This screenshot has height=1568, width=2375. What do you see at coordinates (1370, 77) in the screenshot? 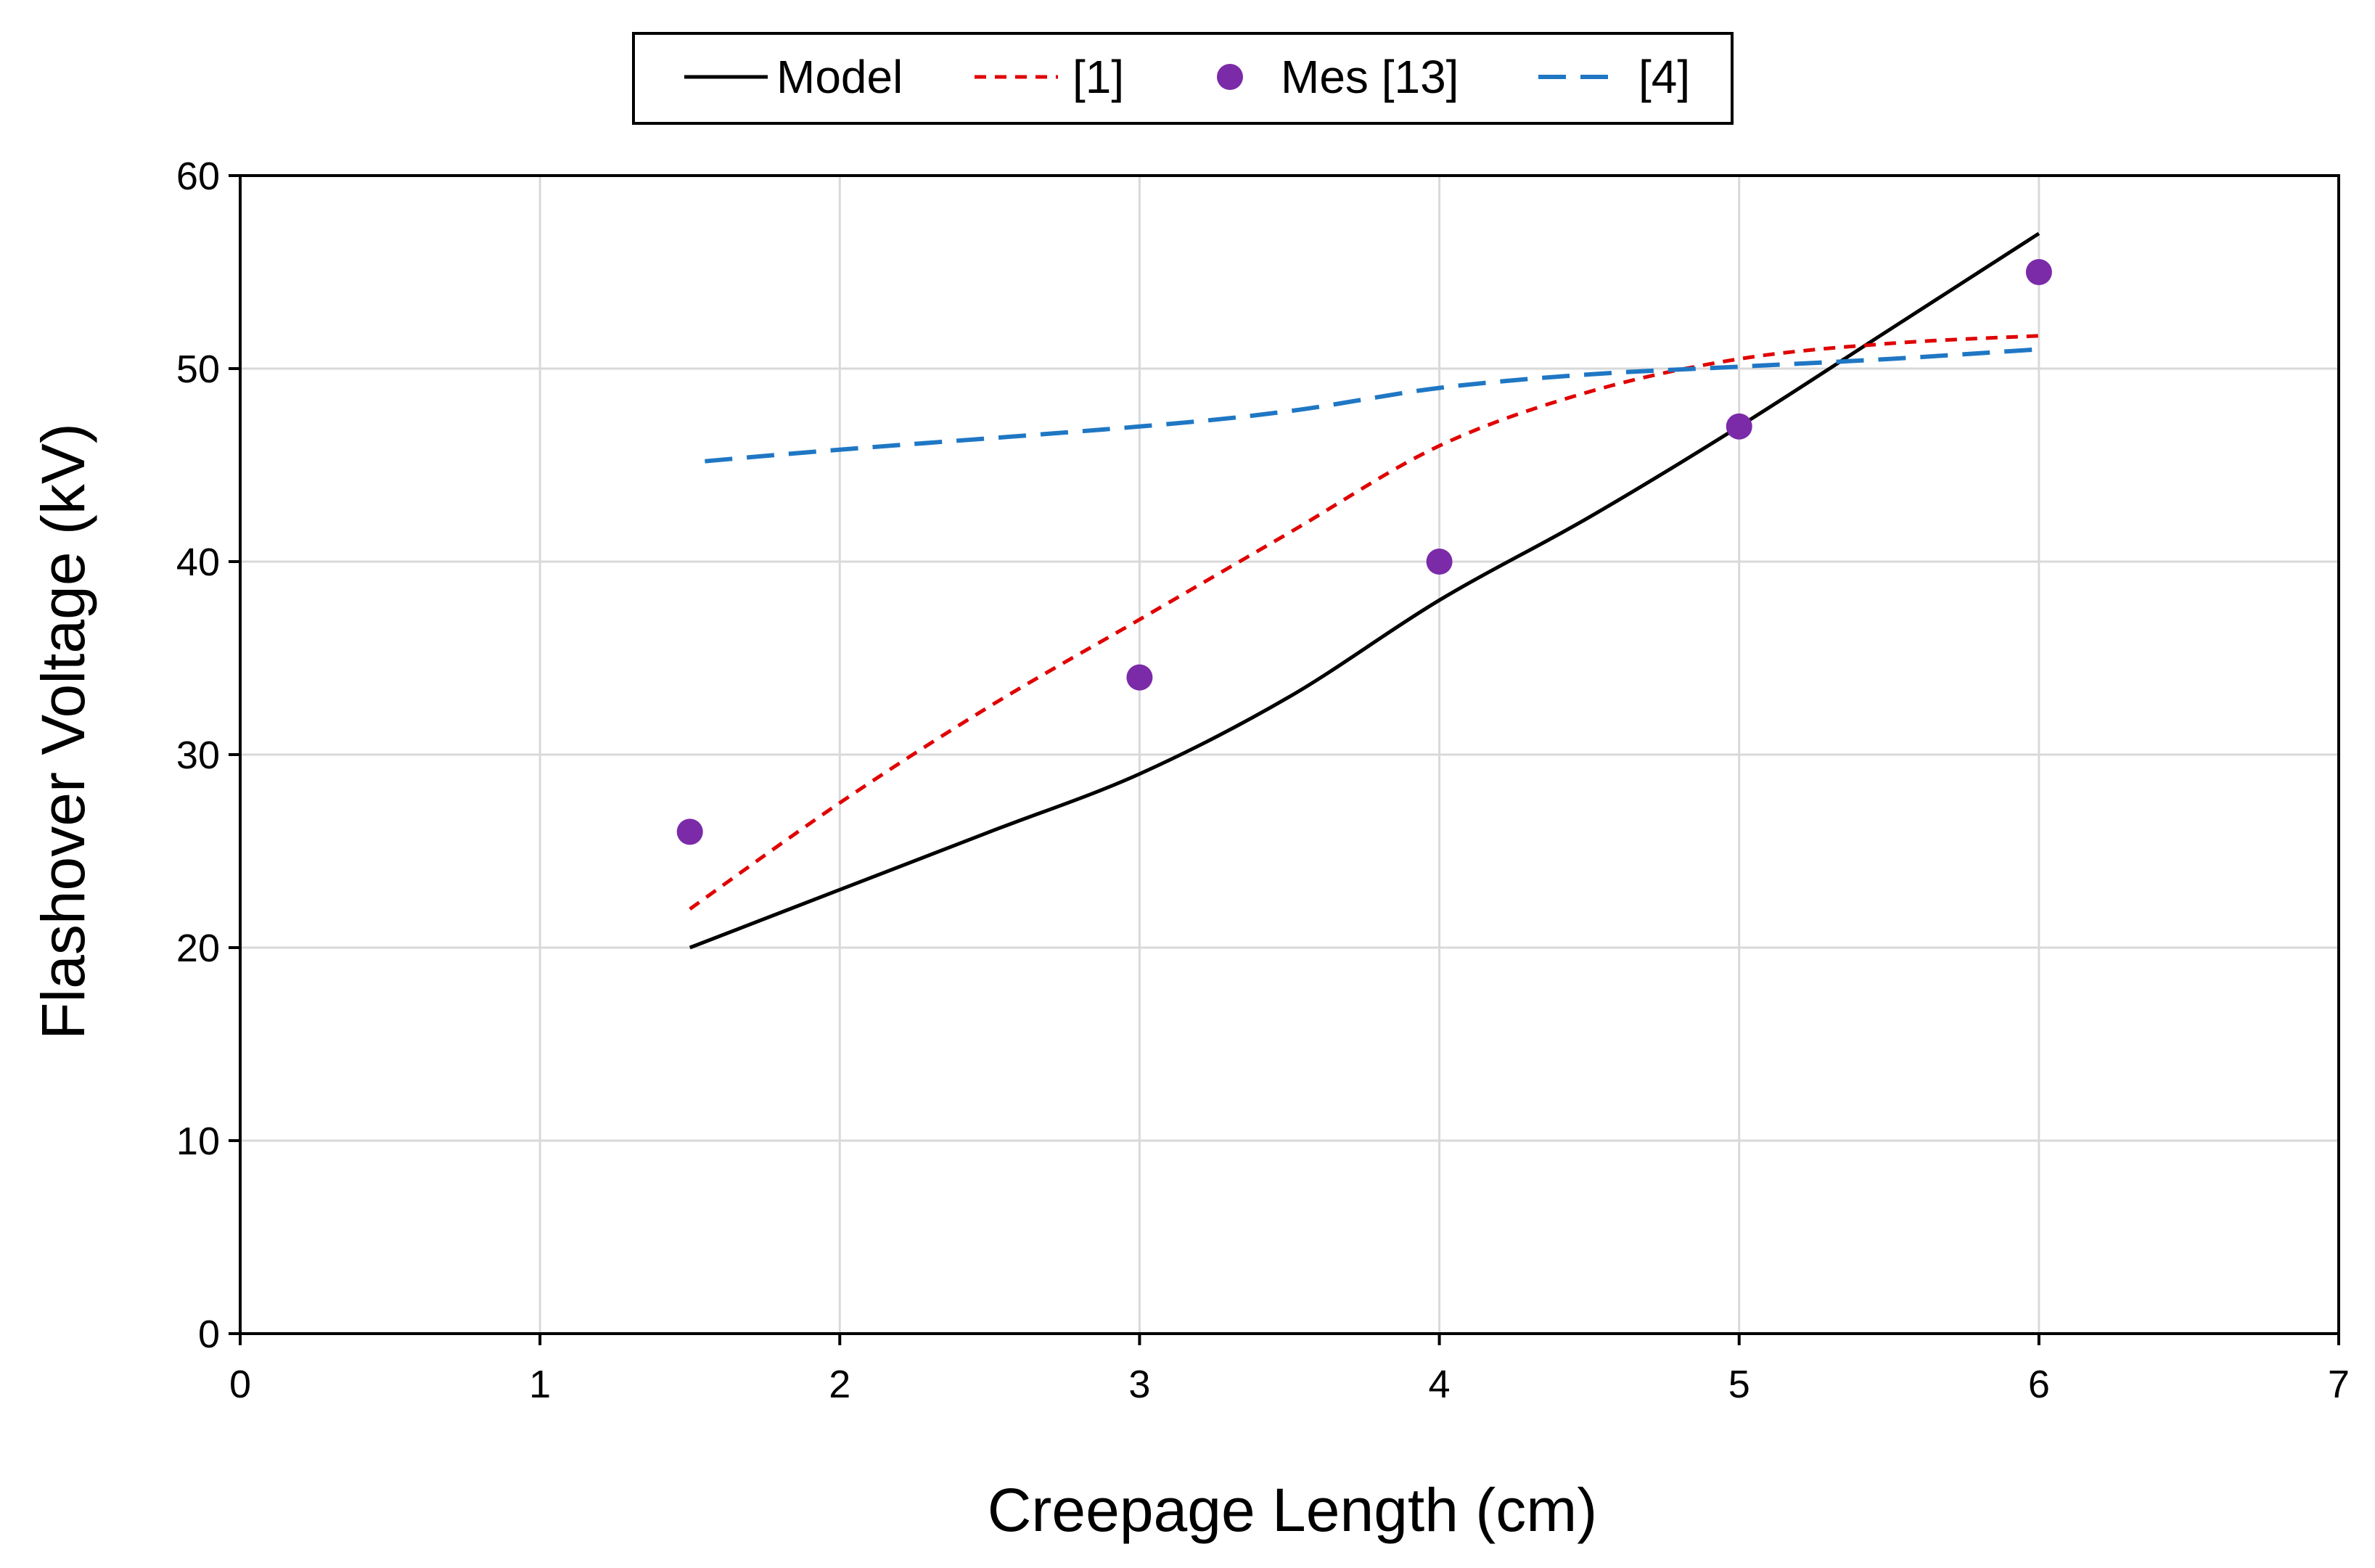
I see `legend-label-2: Mes [13]` at bounding box center [1370, 77].